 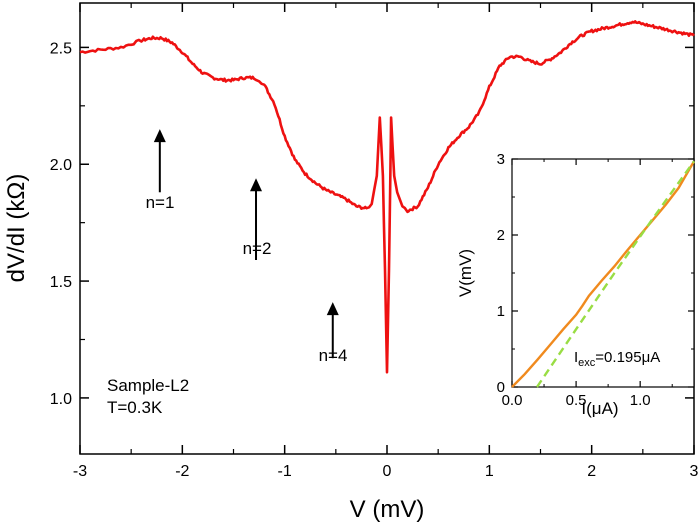 What do you see at coordinates (257, 248) in the screenshot?
I see `annotation-n2: n=2` at bounding box center [257, 248].